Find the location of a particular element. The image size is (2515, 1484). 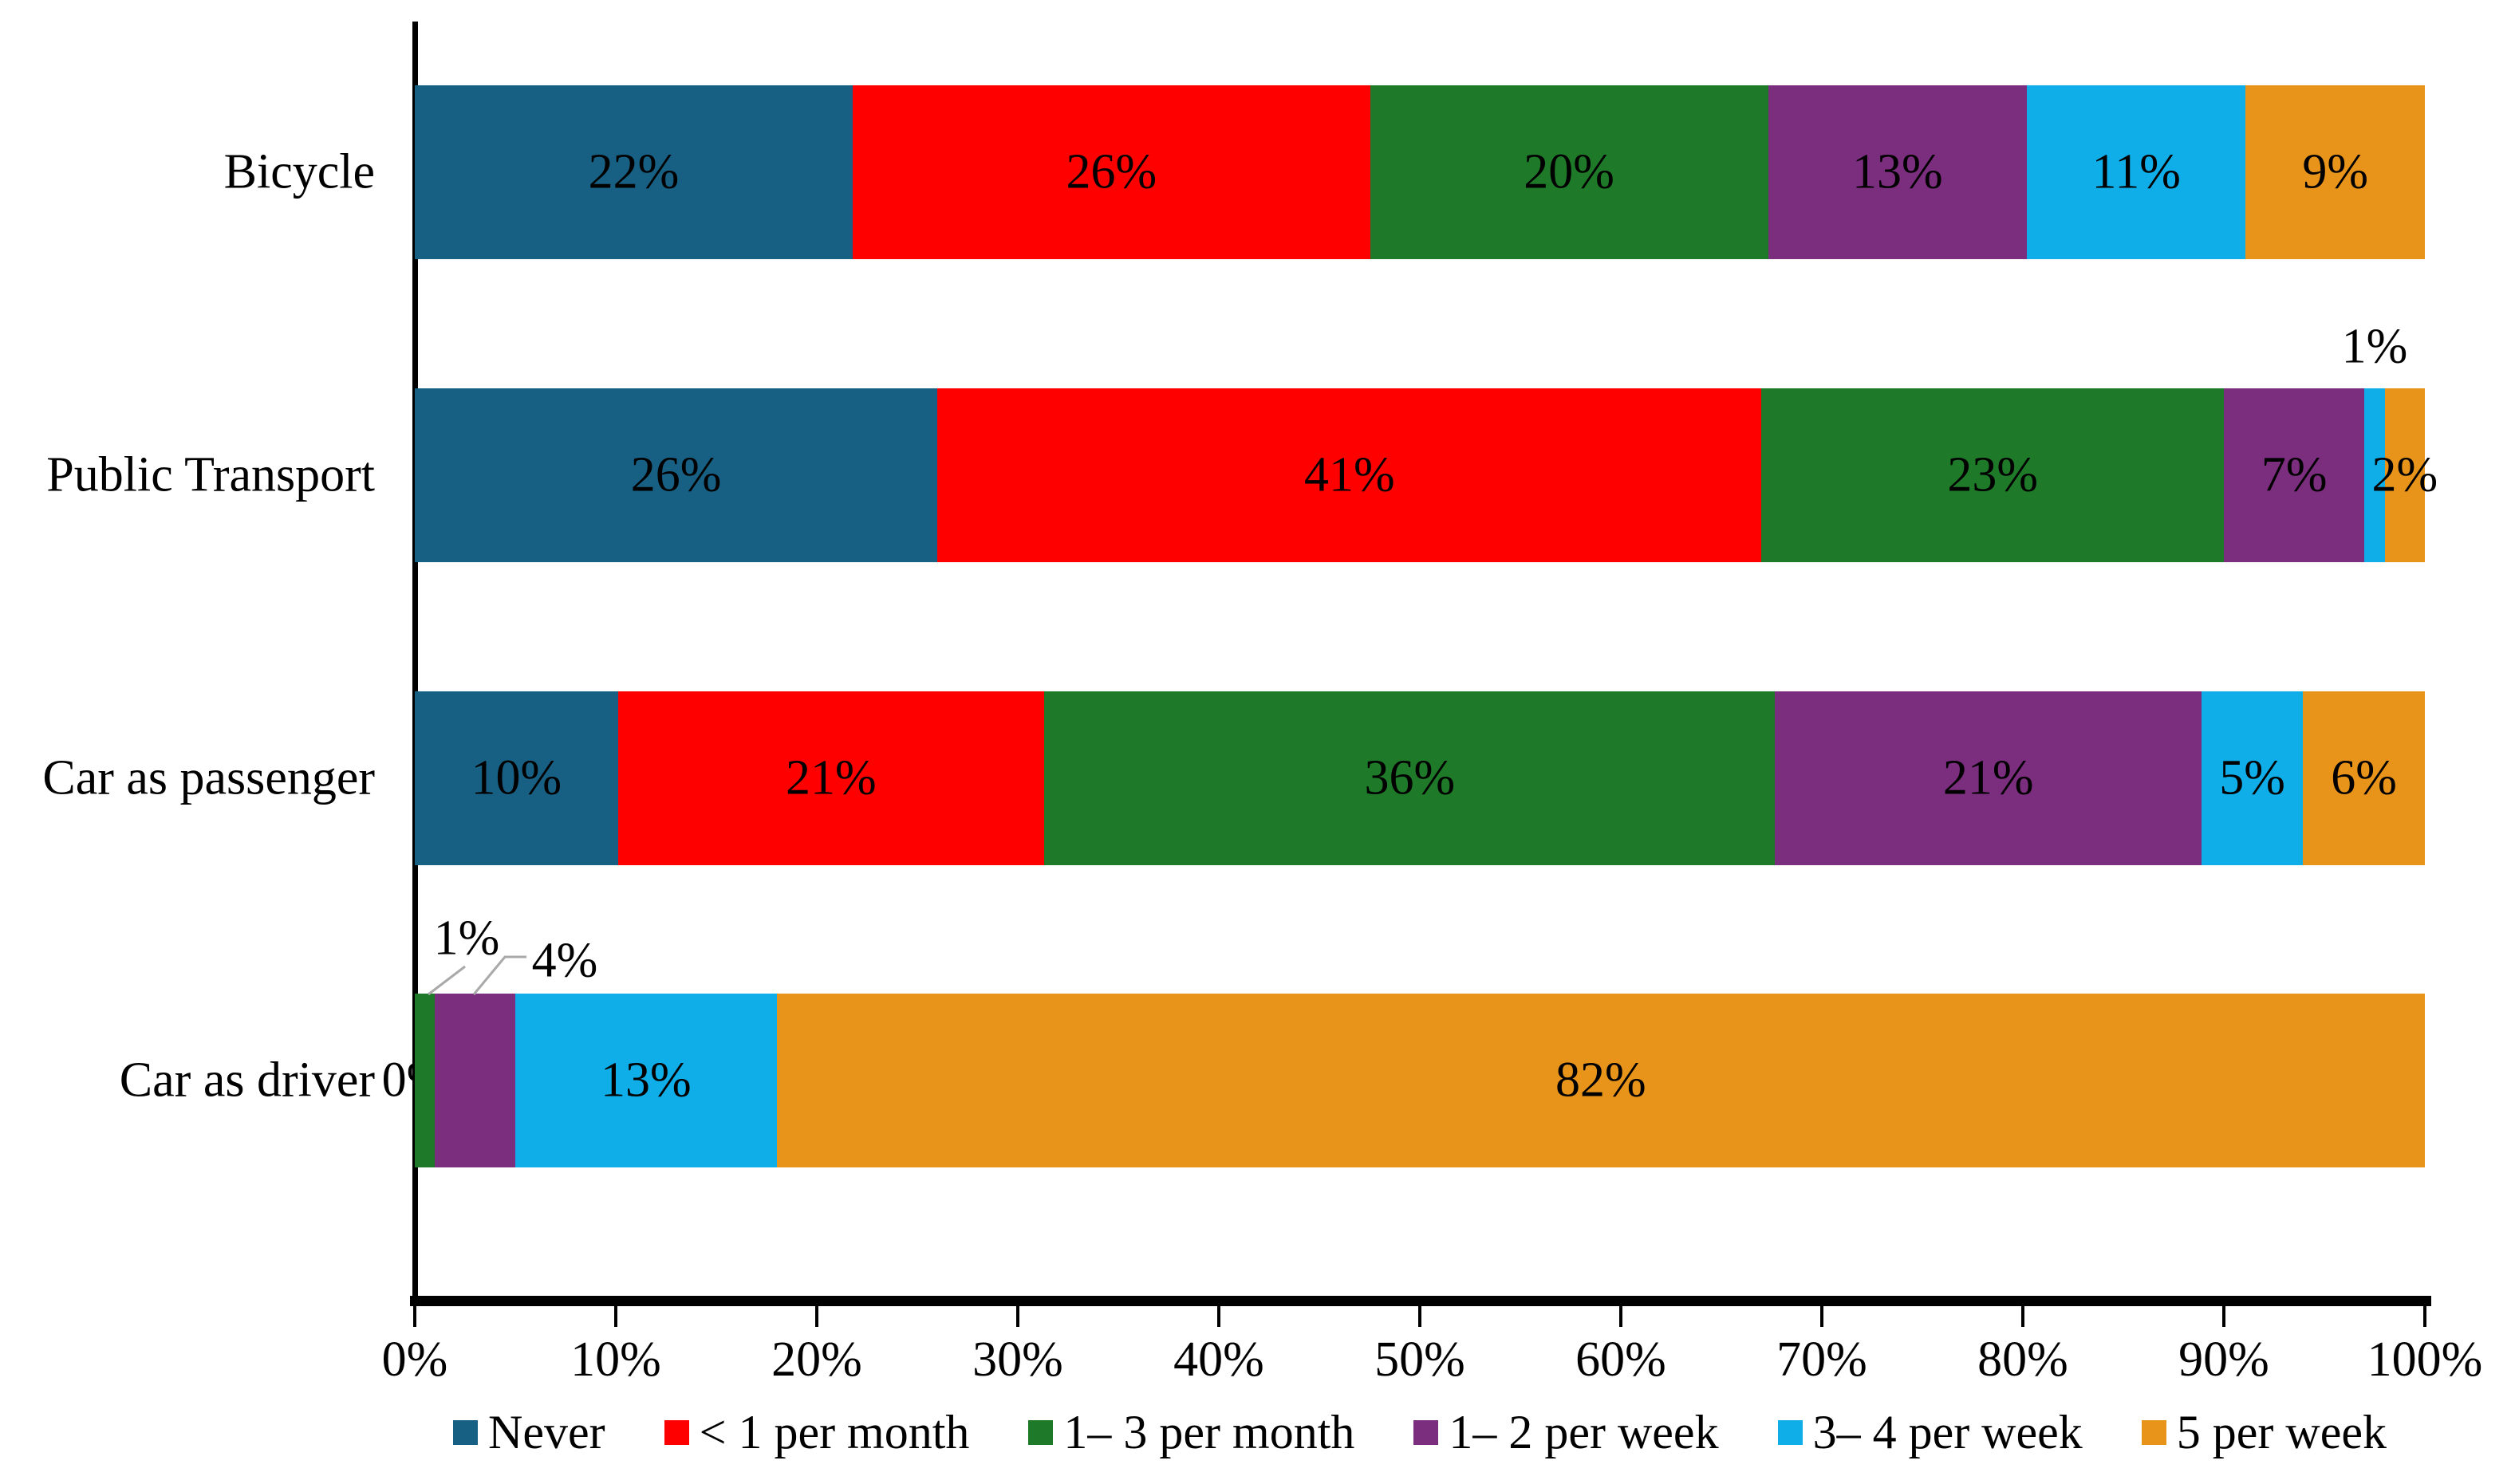

x-axis-tick-label: 60% is located at coordinates (1621, 1359).